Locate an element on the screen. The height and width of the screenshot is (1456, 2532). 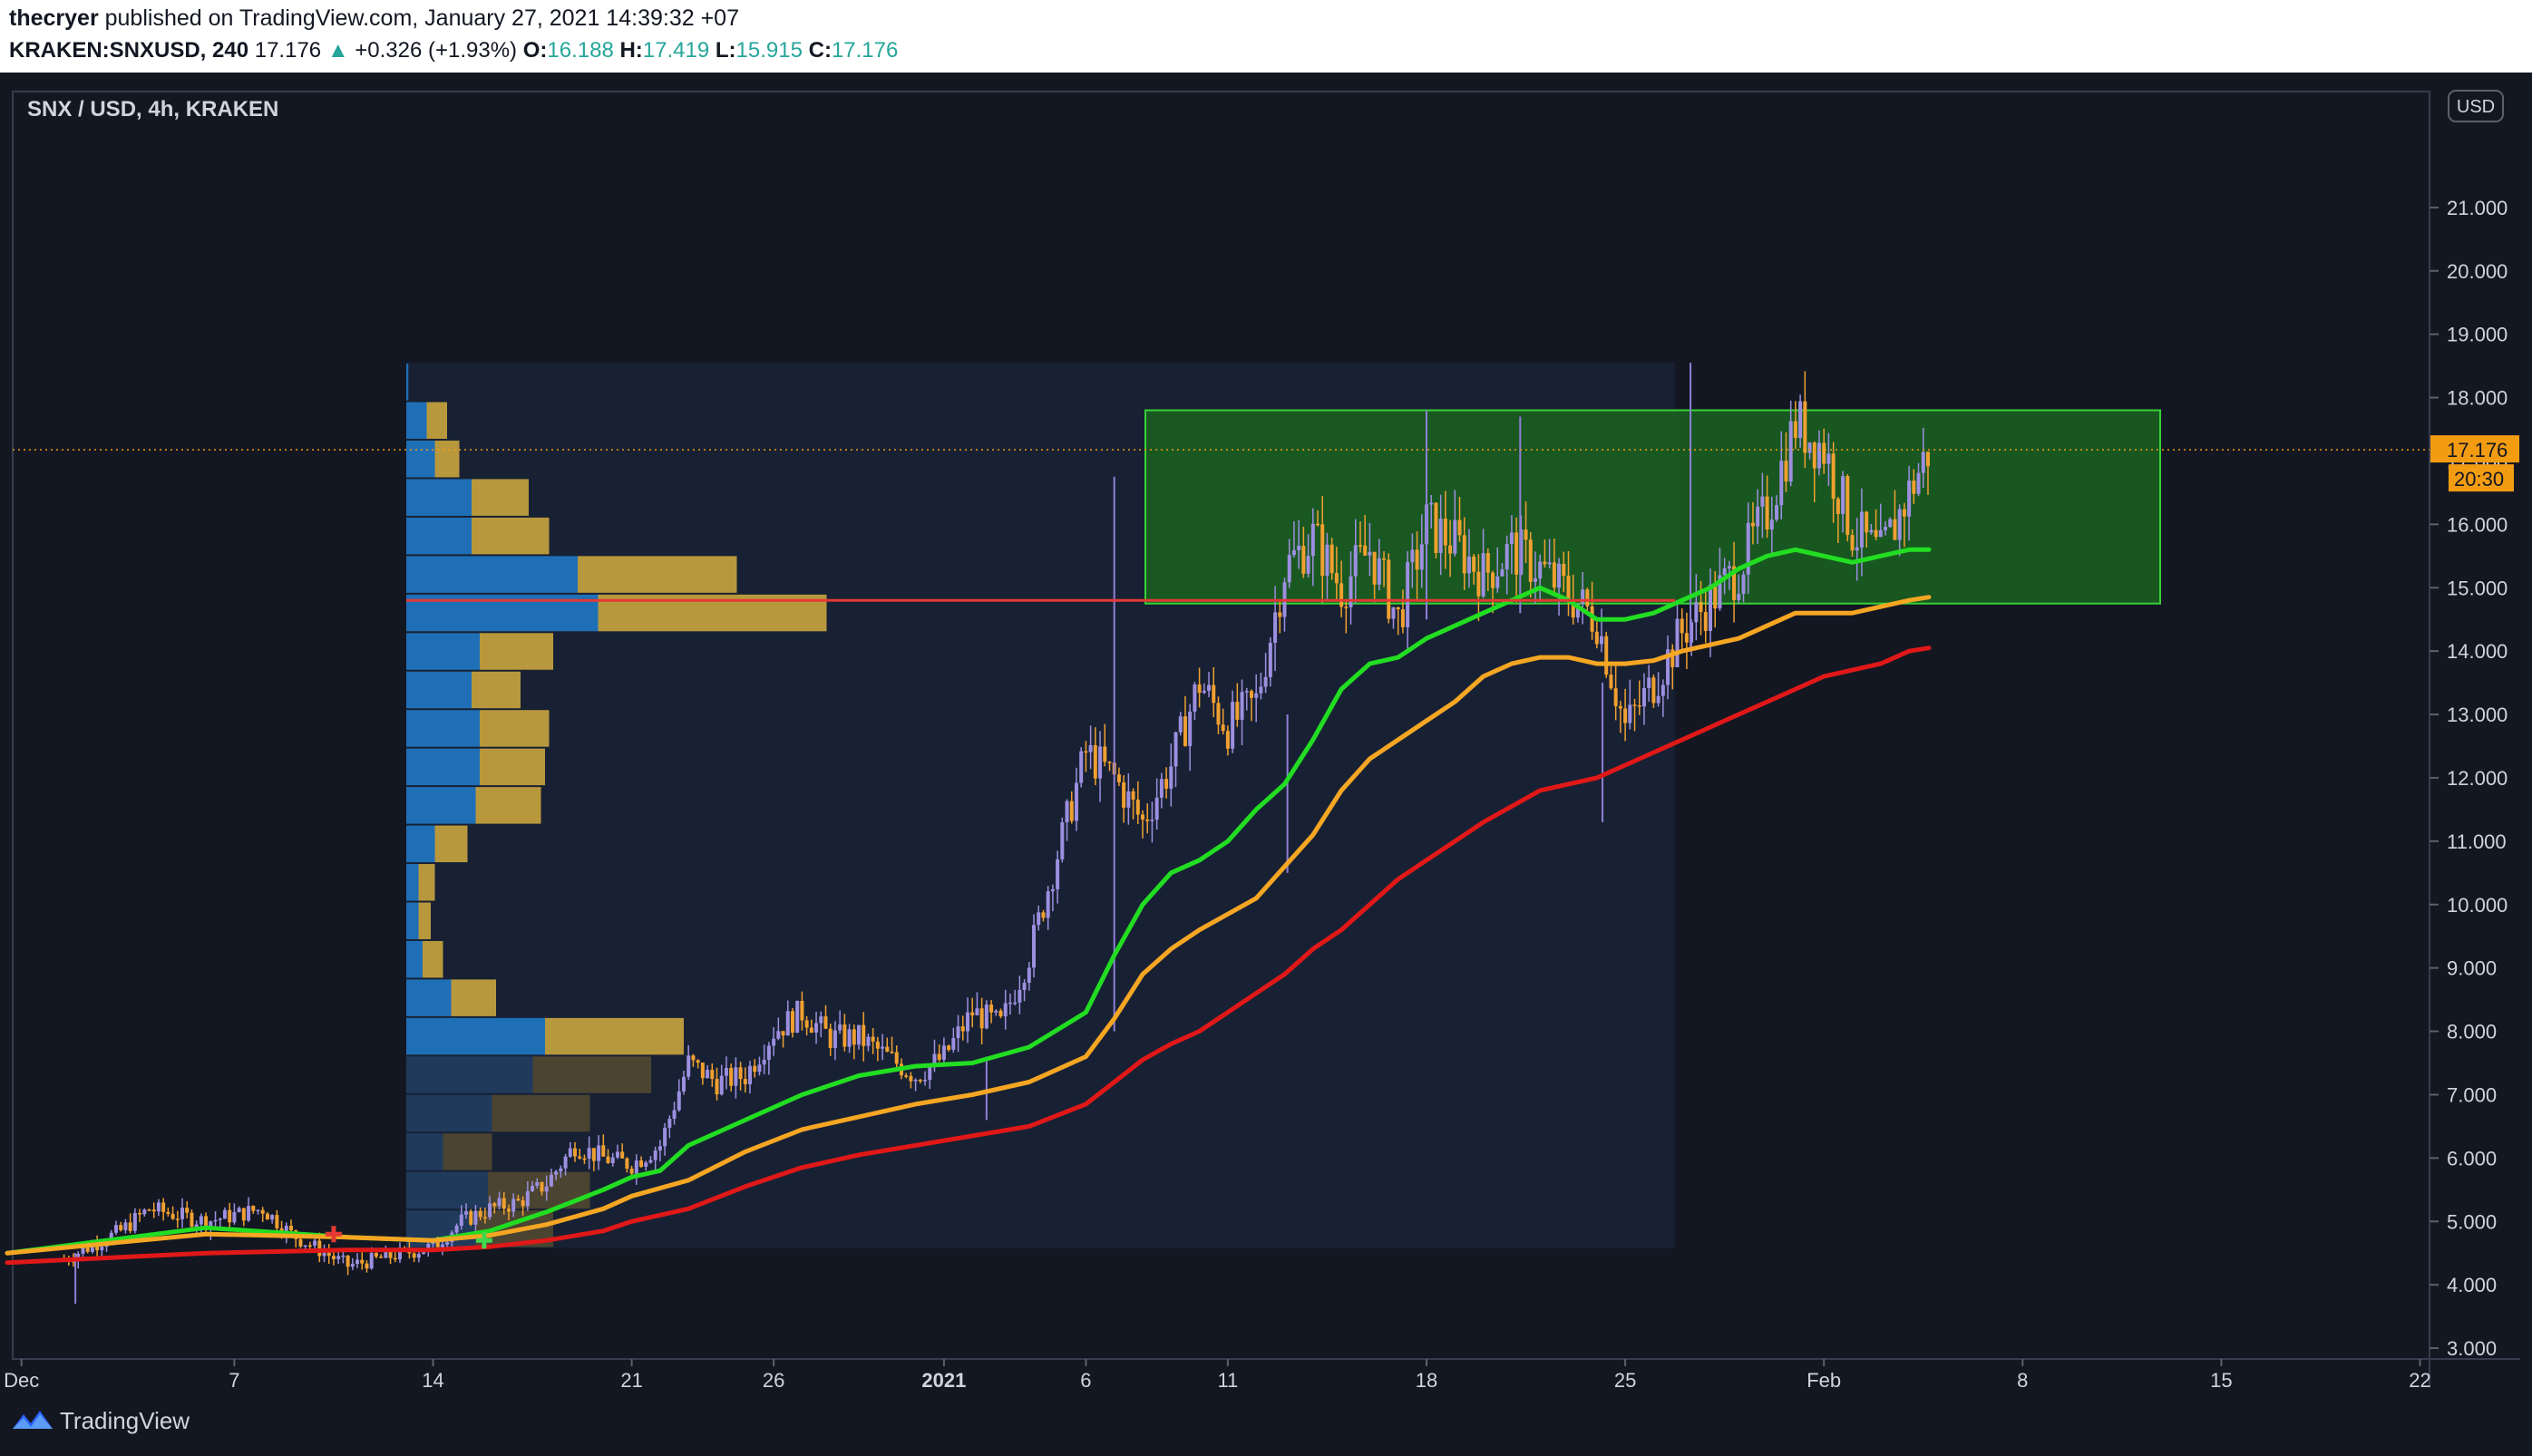
currency-button: USD is located at coordinates (2476, 106).